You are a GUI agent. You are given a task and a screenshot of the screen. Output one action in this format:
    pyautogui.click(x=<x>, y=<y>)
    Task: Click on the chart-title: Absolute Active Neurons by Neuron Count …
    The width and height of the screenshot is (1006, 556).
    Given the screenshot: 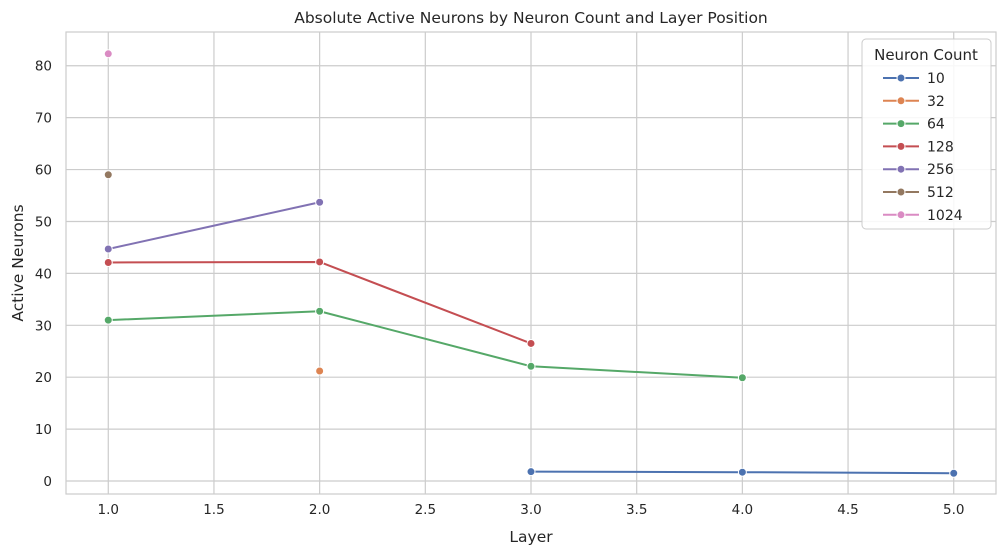 What is the action you would take?
    pyautogui.click(x=531, y=18)
    